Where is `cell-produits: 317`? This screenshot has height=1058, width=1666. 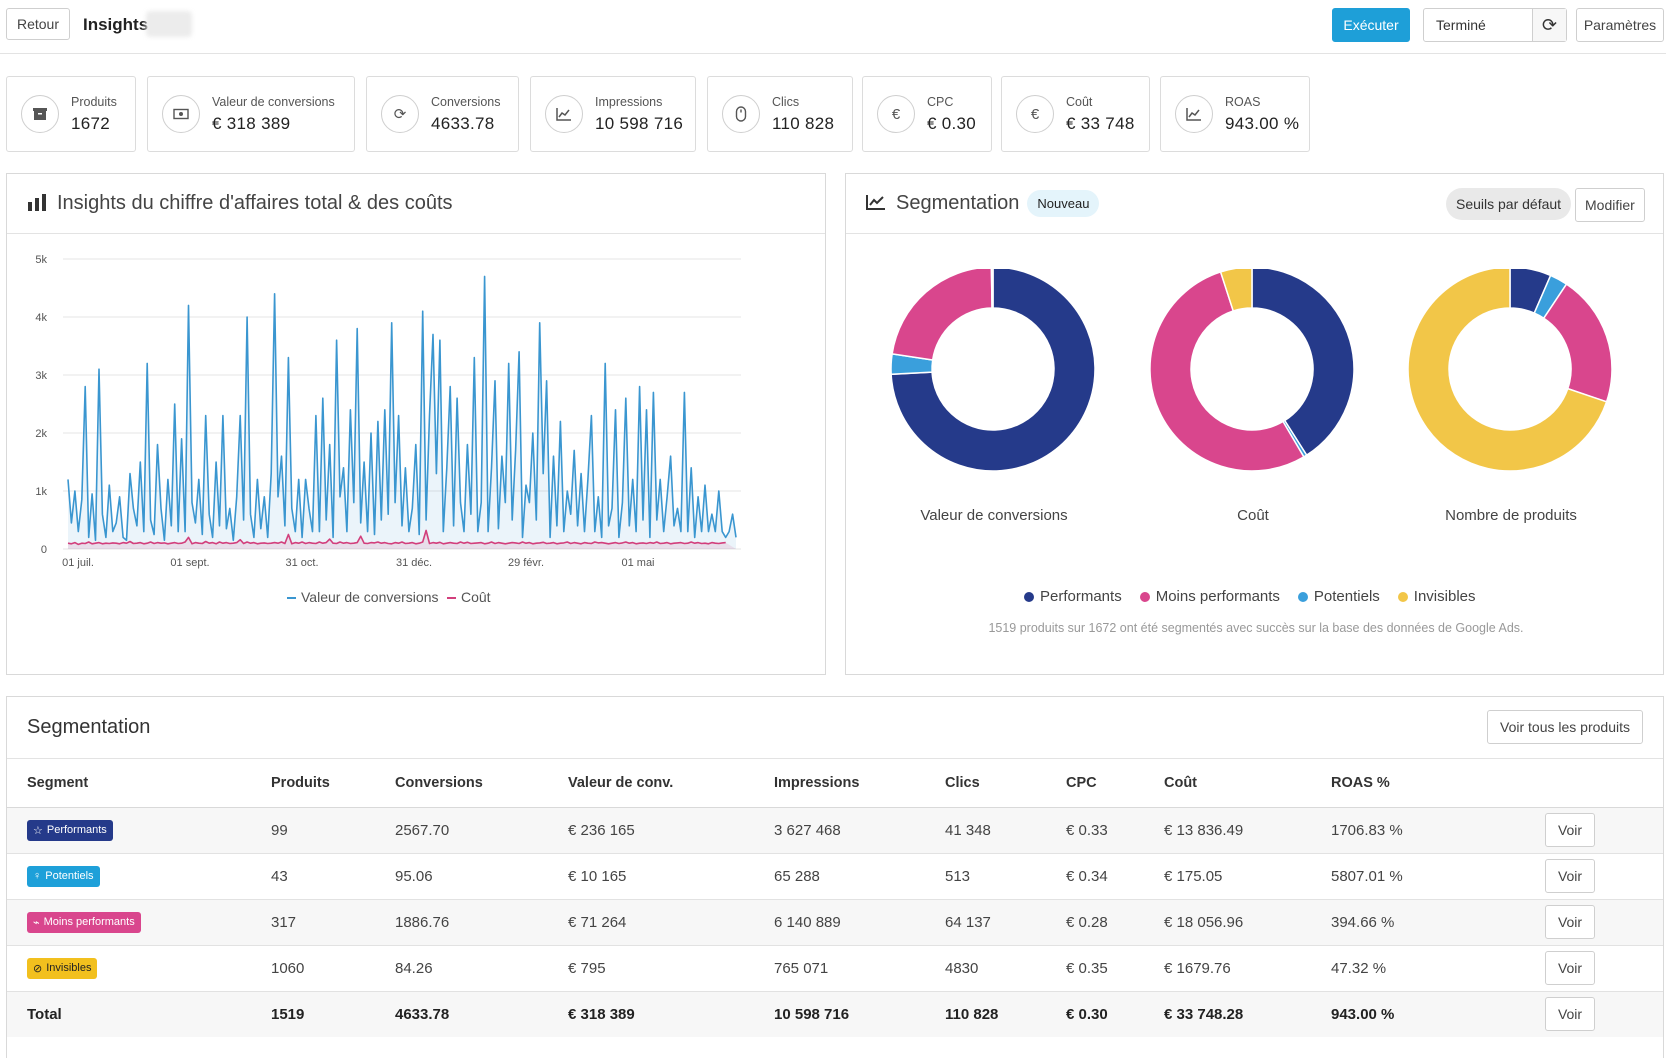 cell-produits: 317 is located at coordinates (333, 922).